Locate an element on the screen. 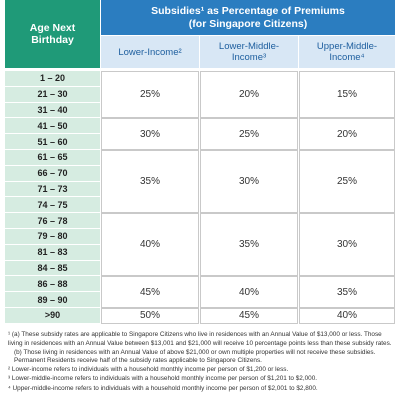  age-cell: 41 – 50 is located at coordinates (52, 126).